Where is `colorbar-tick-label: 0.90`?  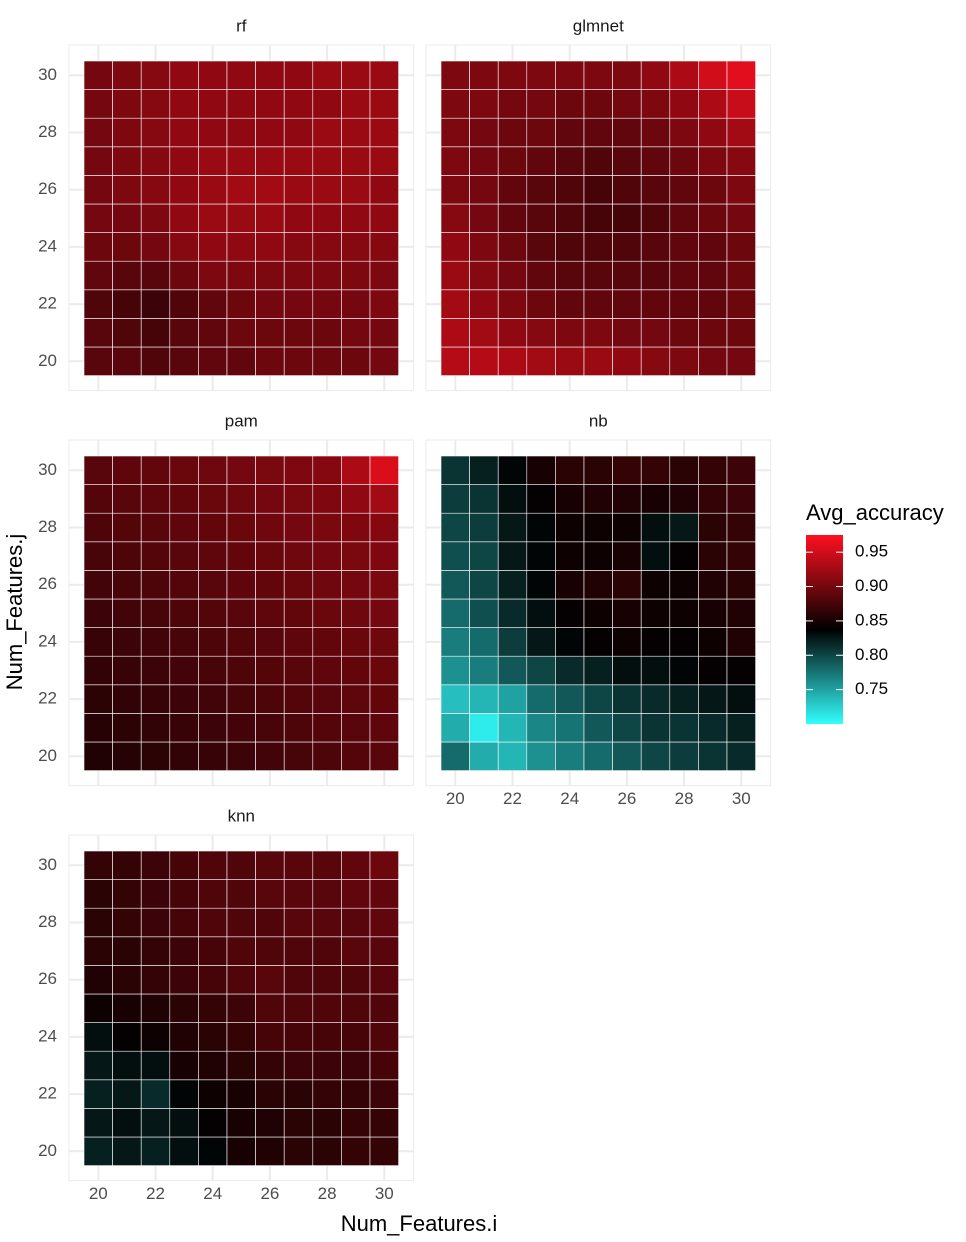 colorbar-tick-label: 0.90 is located at coordinates (871, 585).